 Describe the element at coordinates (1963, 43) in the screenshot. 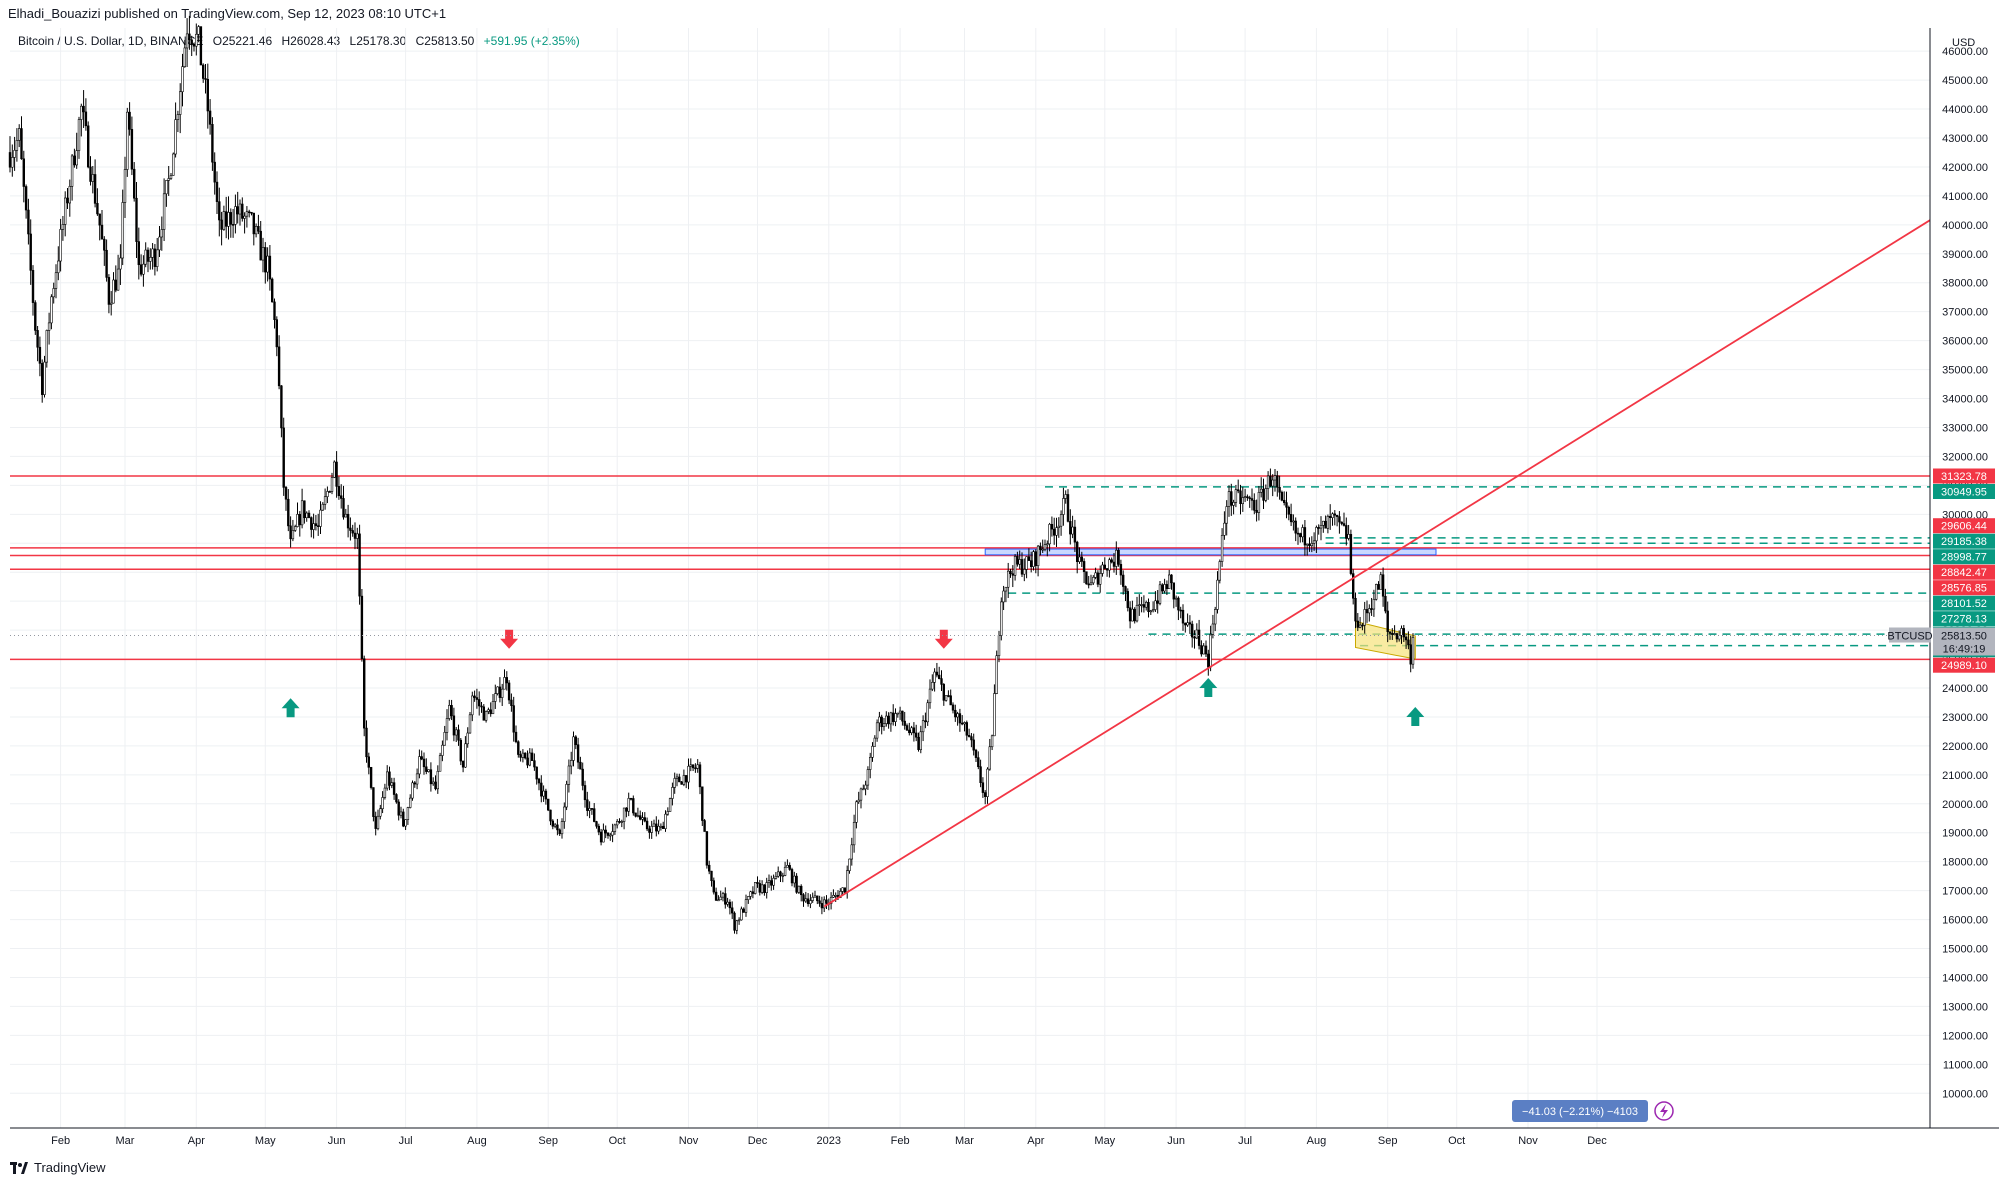

I see `currency-label: USD` at that location.